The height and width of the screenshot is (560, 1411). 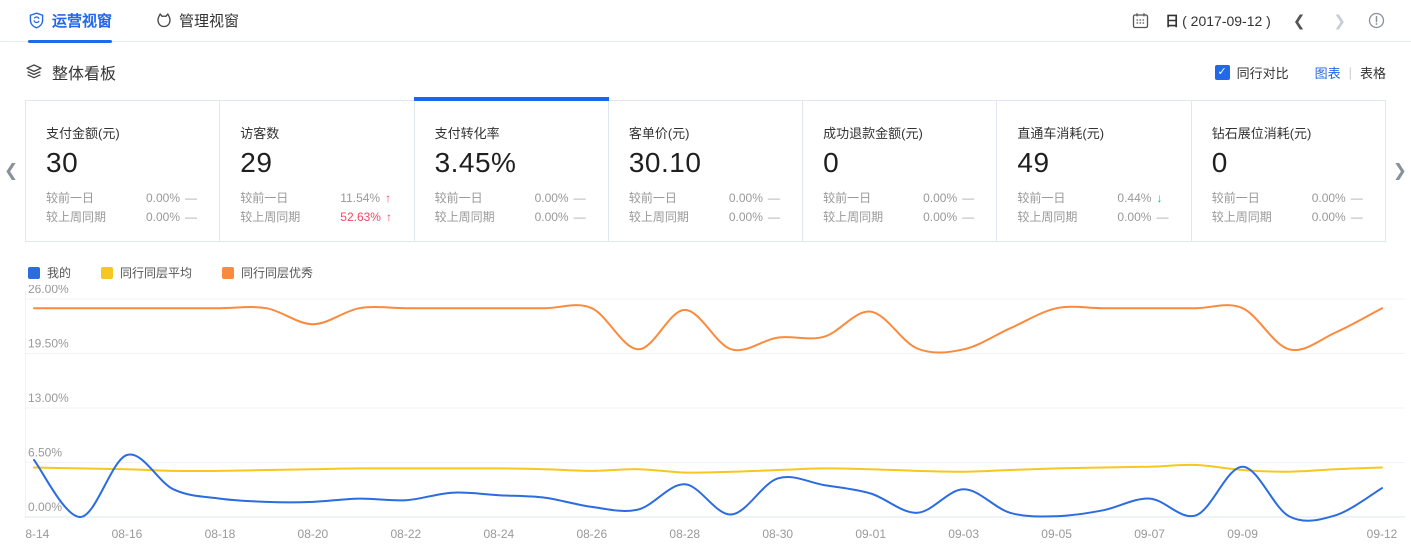 I want to click on legend-label: 我的, so click(x=59, y=273).